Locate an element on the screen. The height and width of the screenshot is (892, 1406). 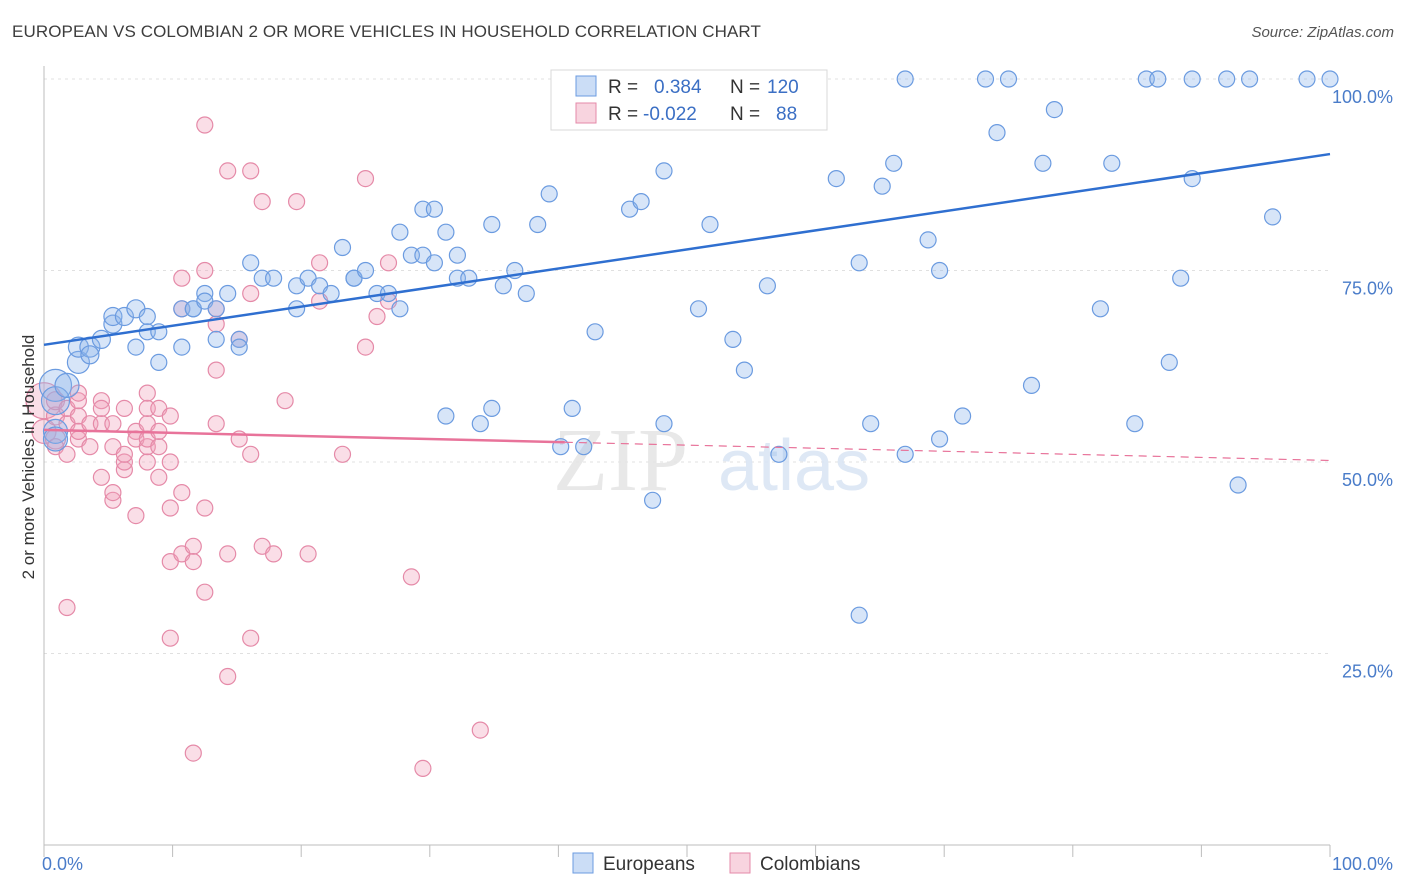
legend-n-label-pink: N = is located at coordinates (745, 114).